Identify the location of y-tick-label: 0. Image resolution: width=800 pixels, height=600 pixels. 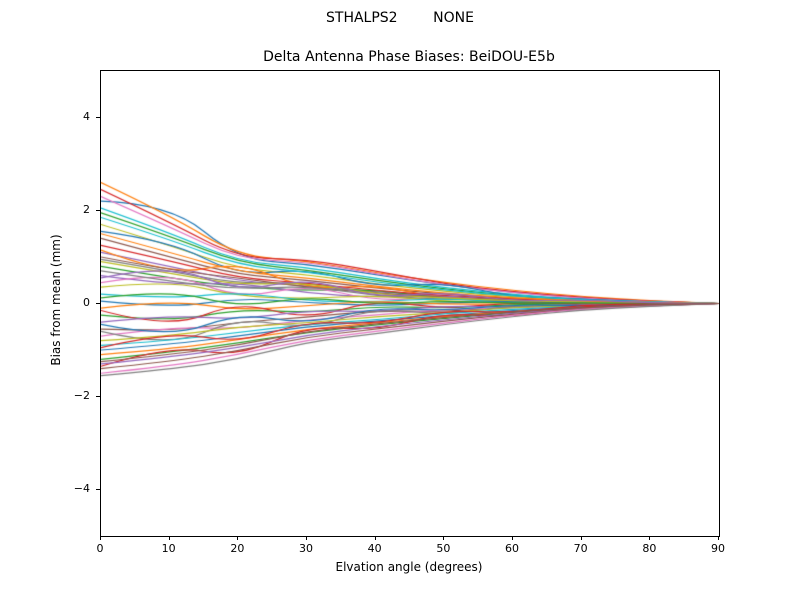
(86, 302).